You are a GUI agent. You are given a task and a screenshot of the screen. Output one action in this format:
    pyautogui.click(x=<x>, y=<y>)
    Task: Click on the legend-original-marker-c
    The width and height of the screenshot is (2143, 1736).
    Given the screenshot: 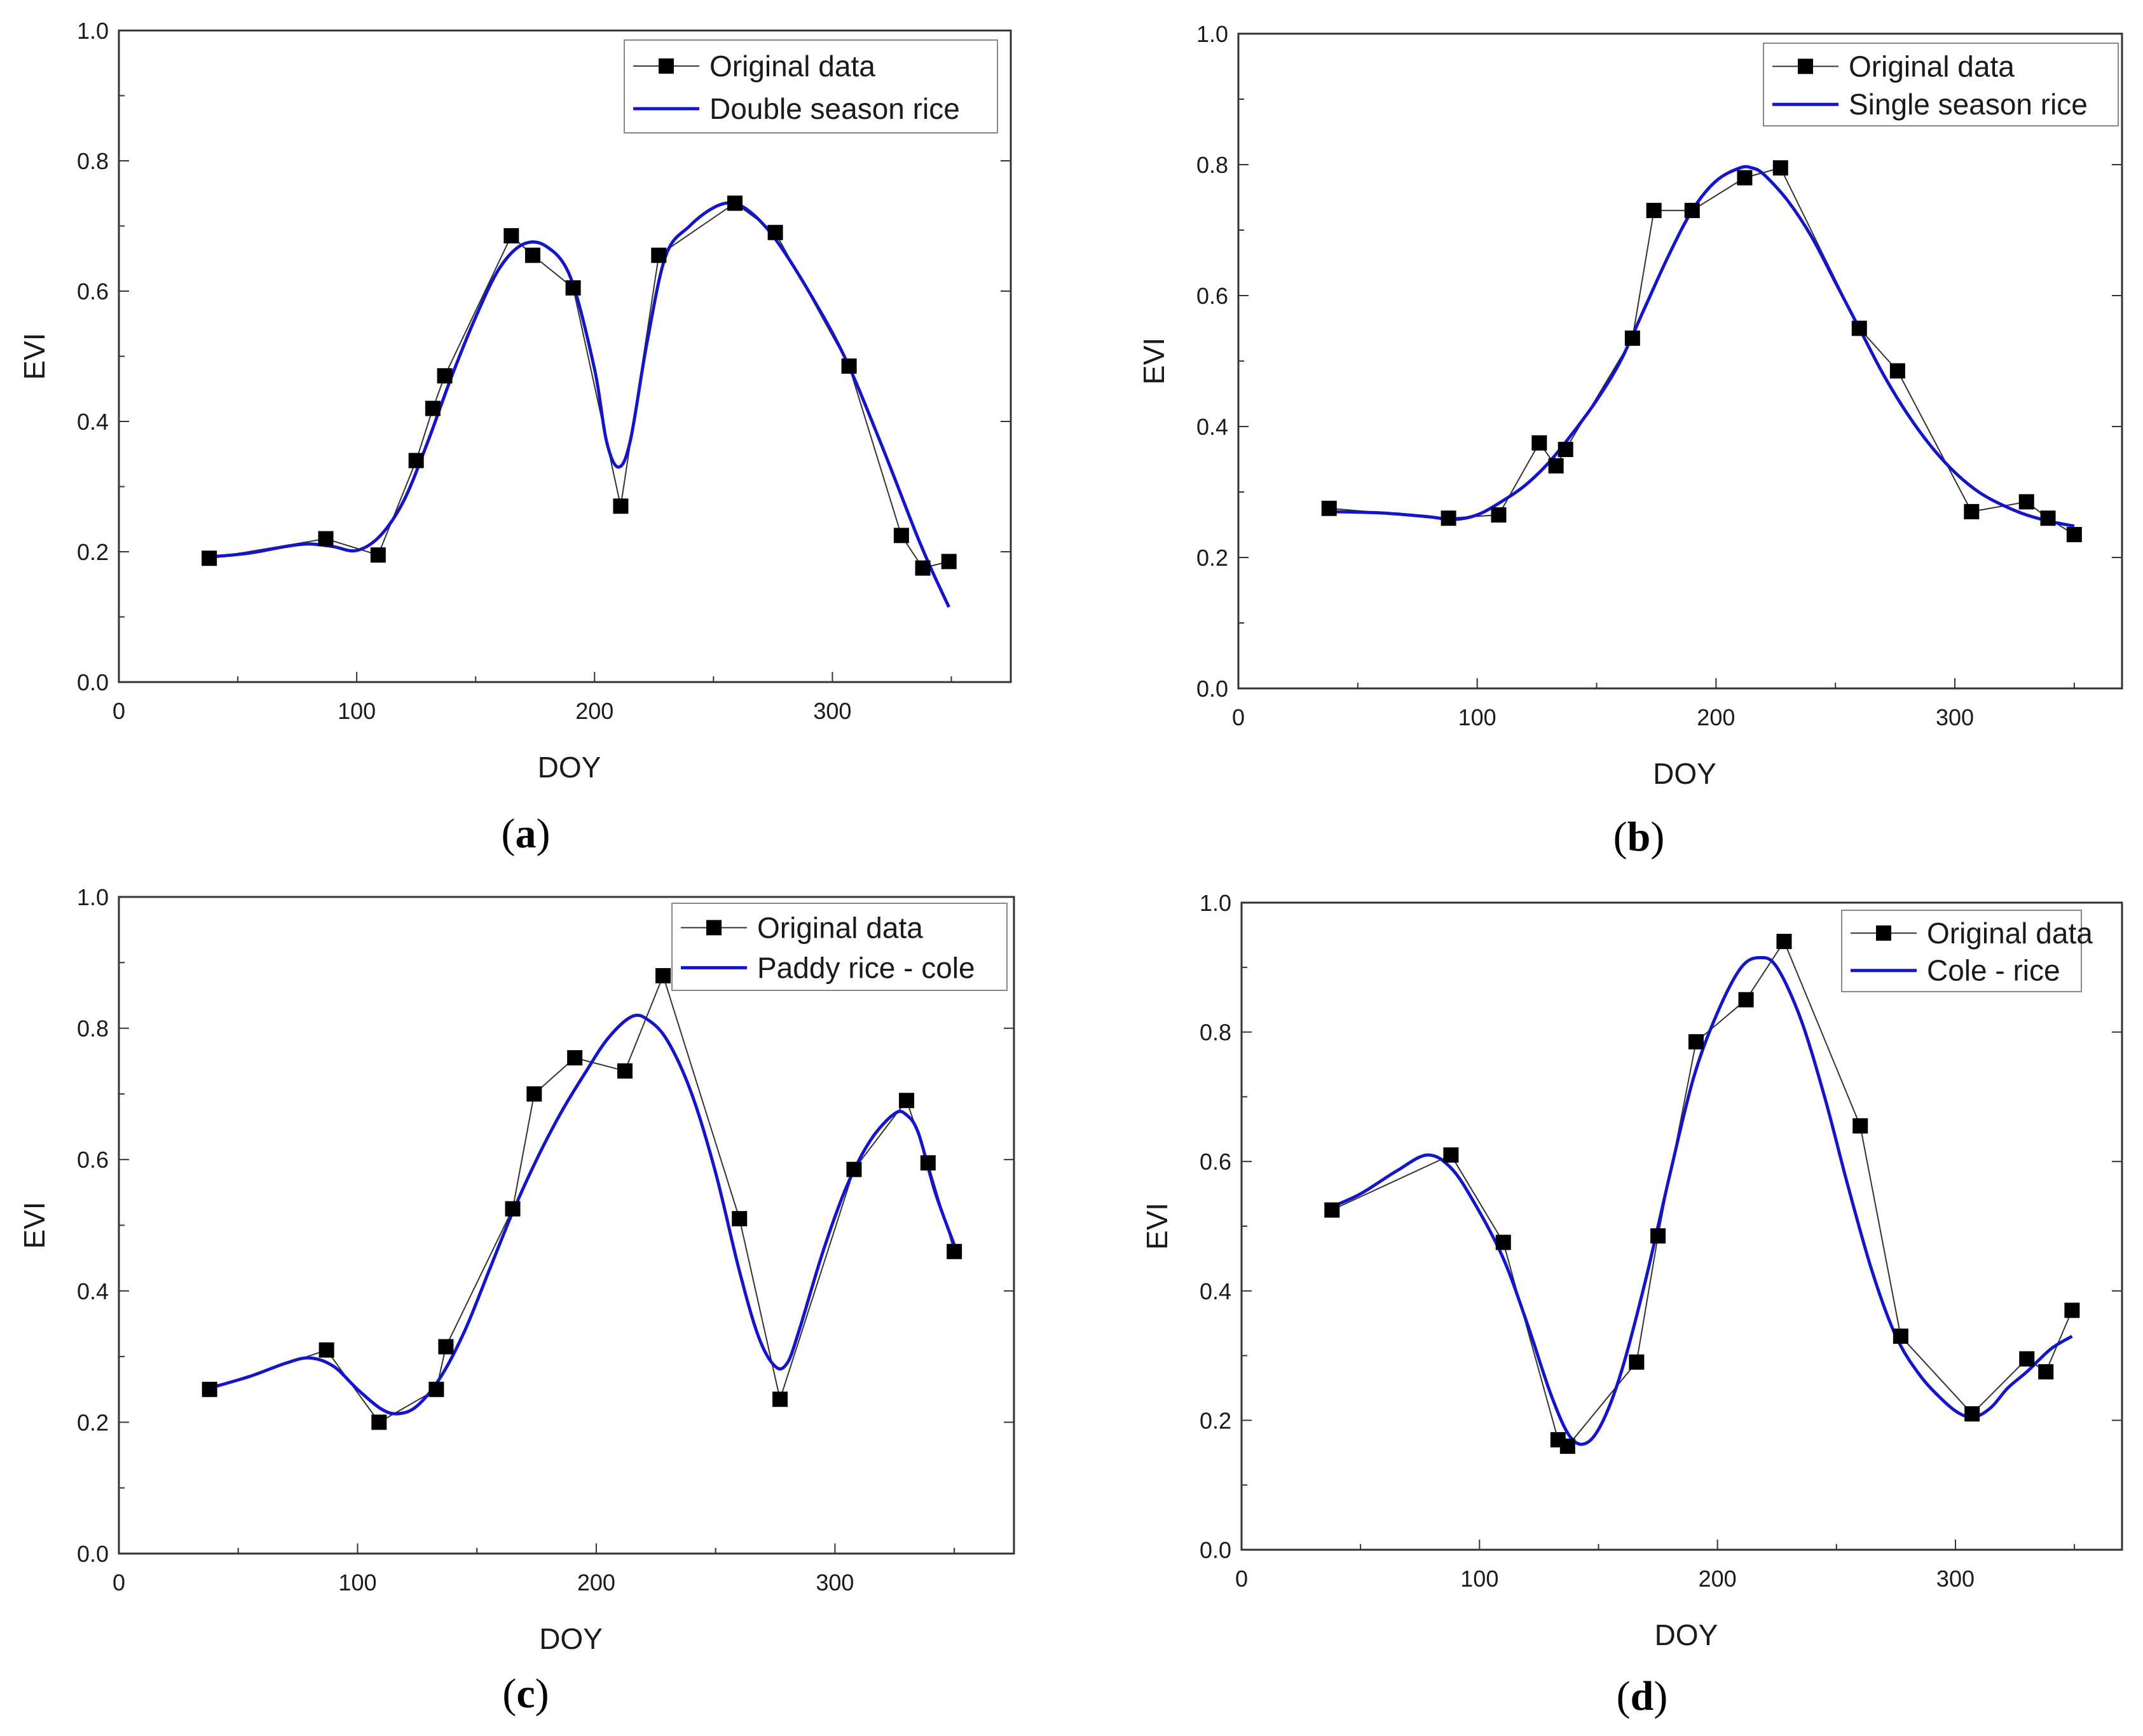 What is the action you would take?
    pyautogui.click(x=714, y=928)
    